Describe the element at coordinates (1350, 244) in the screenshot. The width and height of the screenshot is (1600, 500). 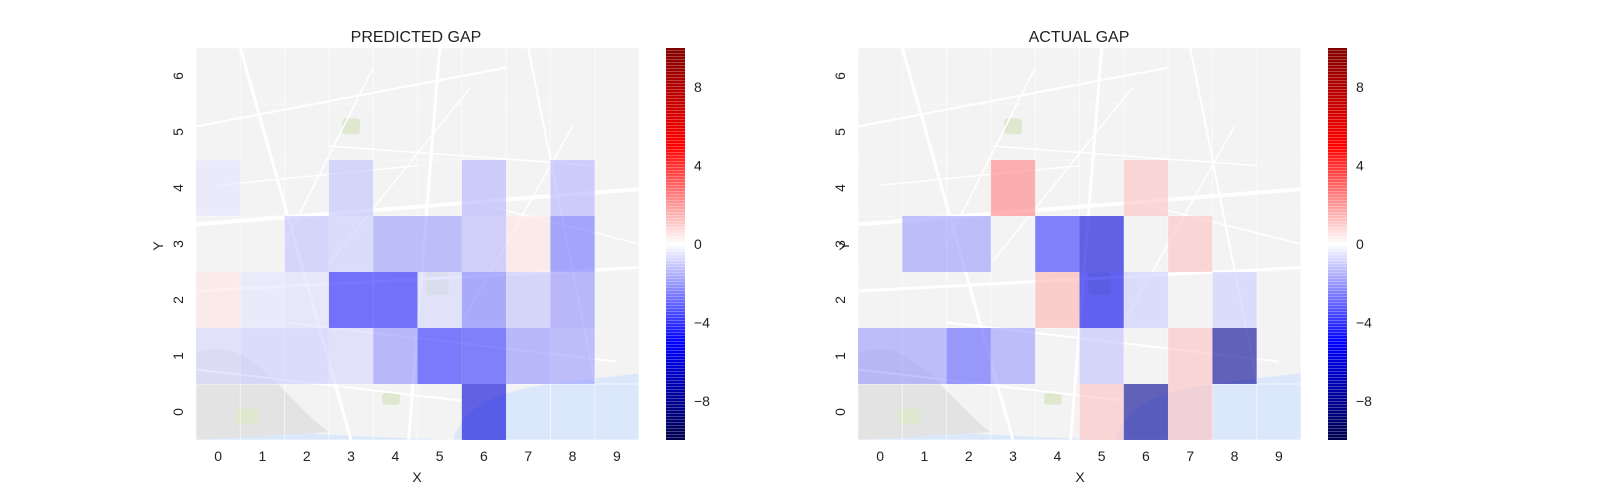
I see `colorbar: −8 −4 0 4 8` at that location.